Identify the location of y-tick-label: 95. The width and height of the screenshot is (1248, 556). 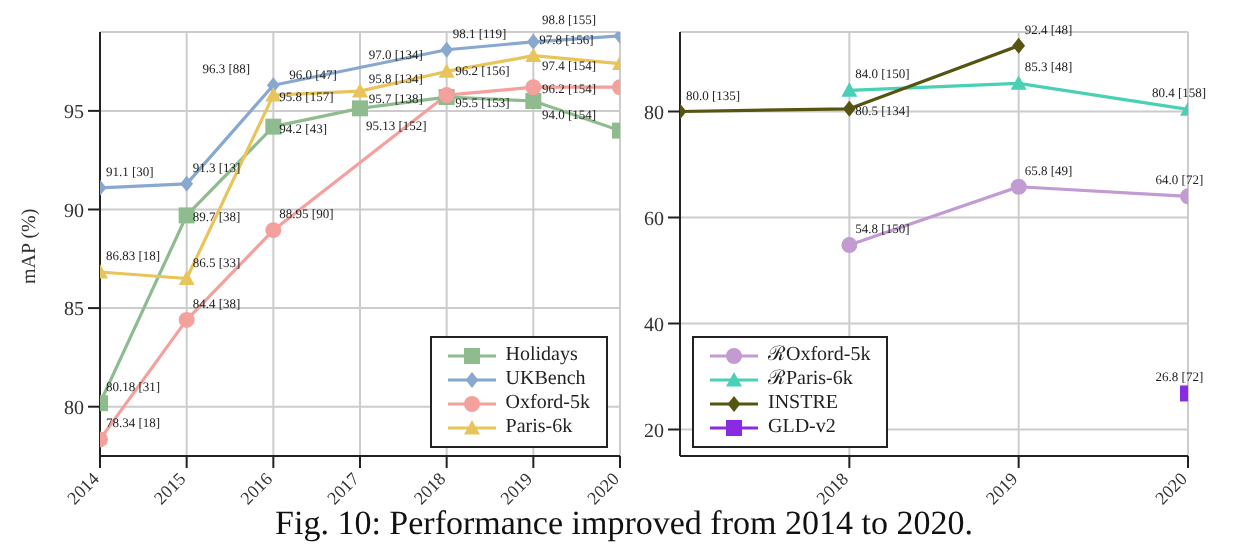
(74, 112).